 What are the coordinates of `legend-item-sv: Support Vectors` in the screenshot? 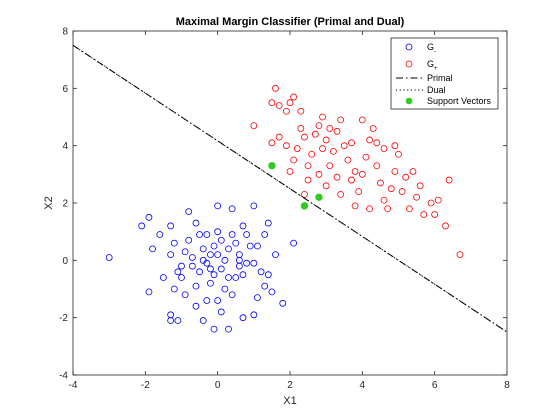 It's located at (448, 101).